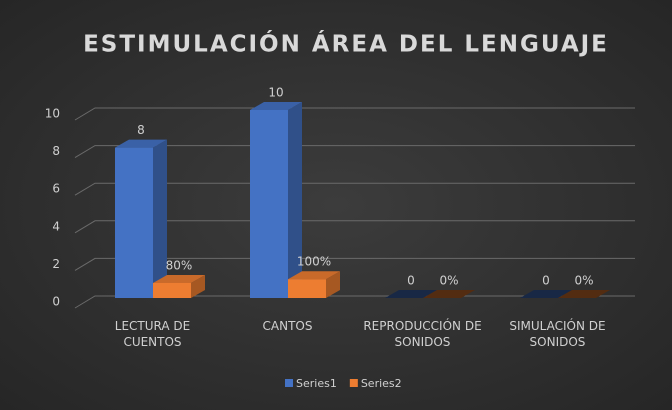 This screenshot has width=672, height=410. I want to click on y-tick-label: 8, so click(56, 151).